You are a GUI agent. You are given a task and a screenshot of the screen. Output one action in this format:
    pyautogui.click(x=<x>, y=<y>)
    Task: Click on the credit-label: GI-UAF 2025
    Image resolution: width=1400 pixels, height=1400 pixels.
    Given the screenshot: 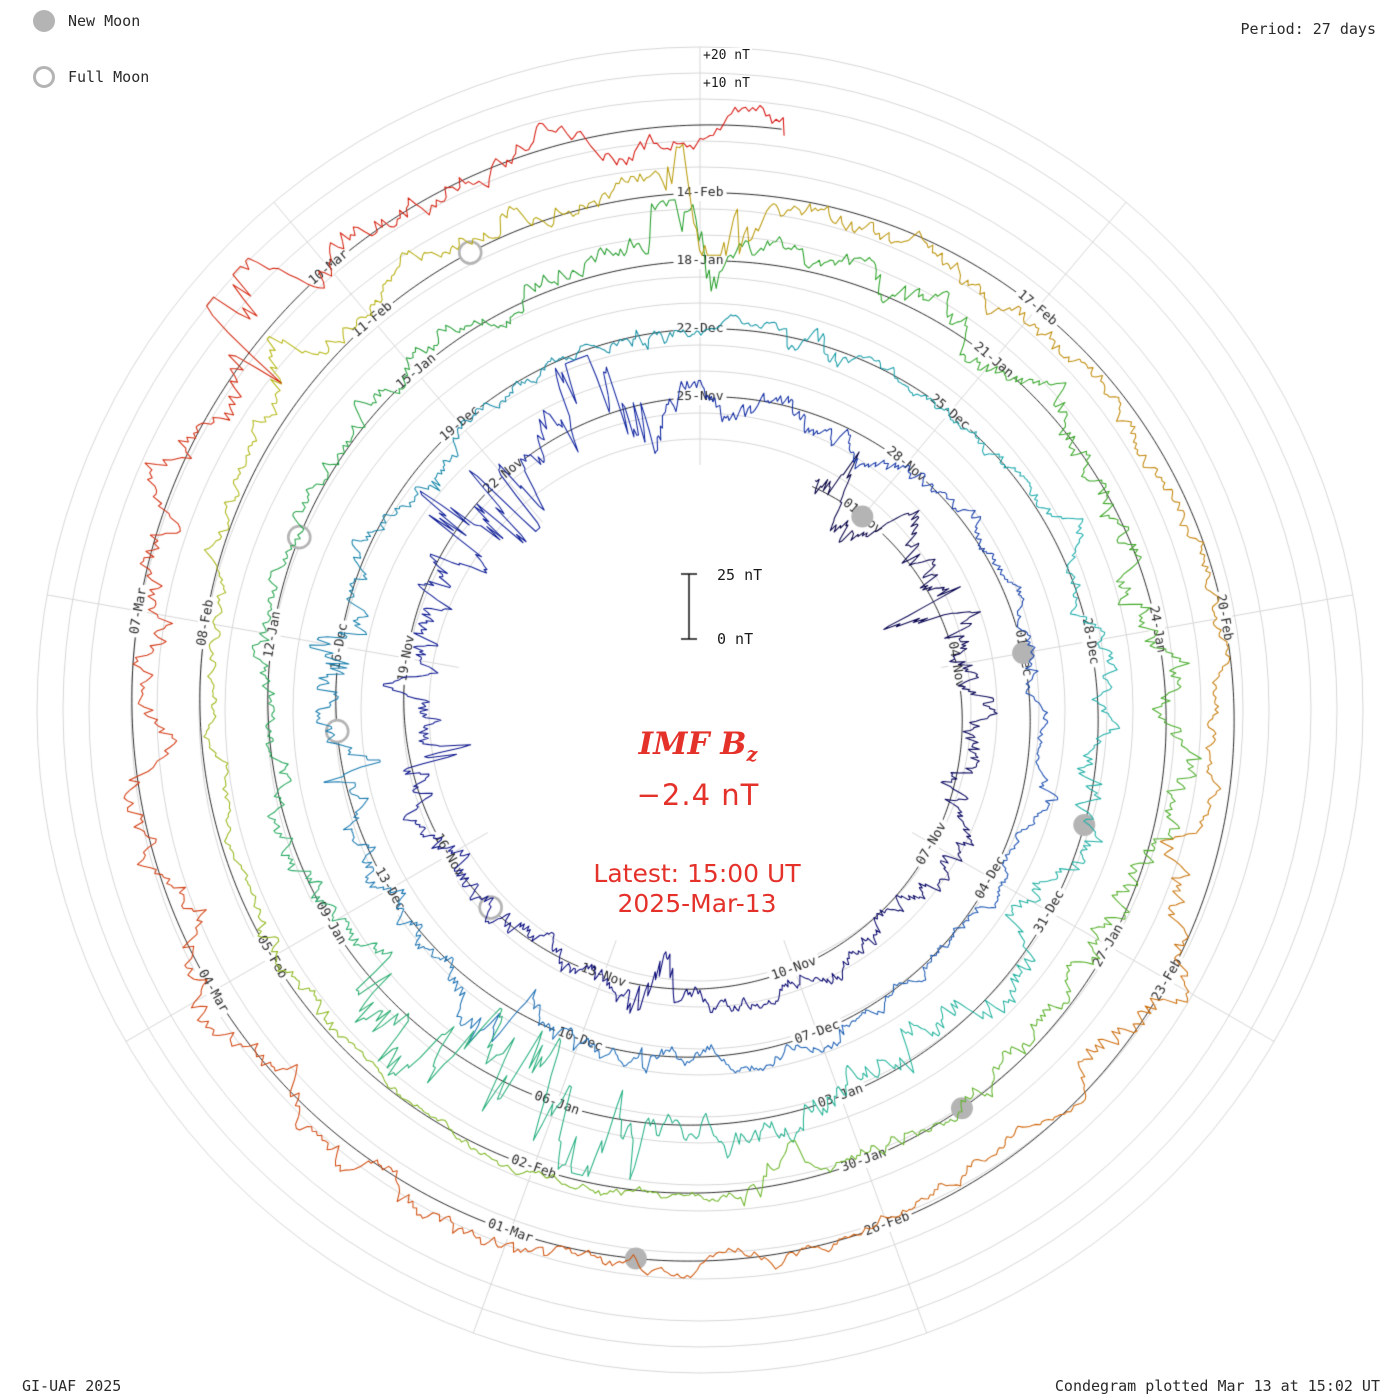 What is the action you would take?
    pyautogui.click(x=72, y=1386)
    